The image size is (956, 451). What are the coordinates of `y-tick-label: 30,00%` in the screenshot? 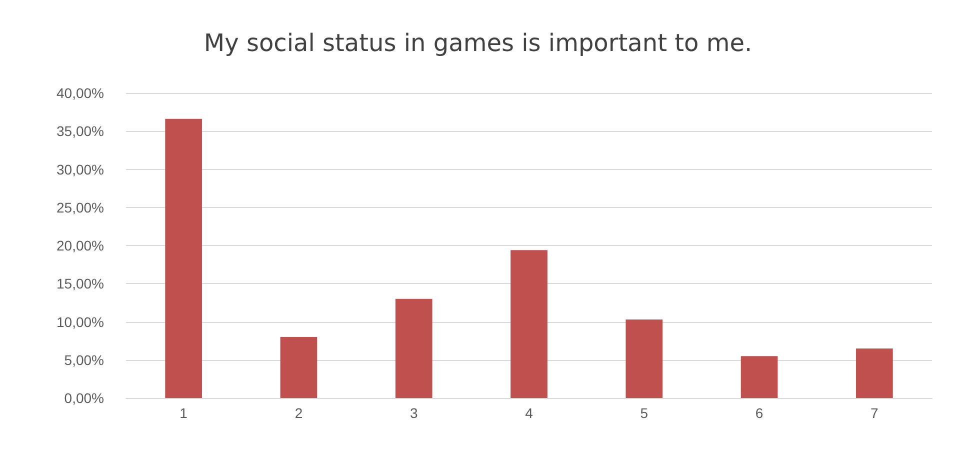 It's located at (80, 169).